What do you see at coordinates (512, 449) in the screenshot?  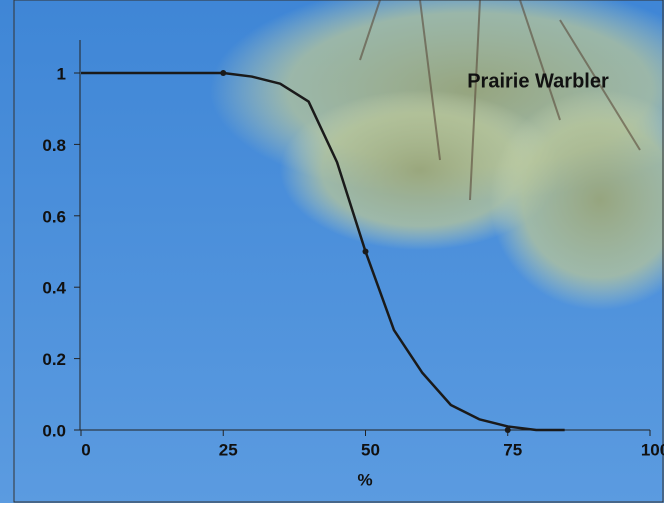 I see `x-tick-label: 75` at bounding box center [512, 449].